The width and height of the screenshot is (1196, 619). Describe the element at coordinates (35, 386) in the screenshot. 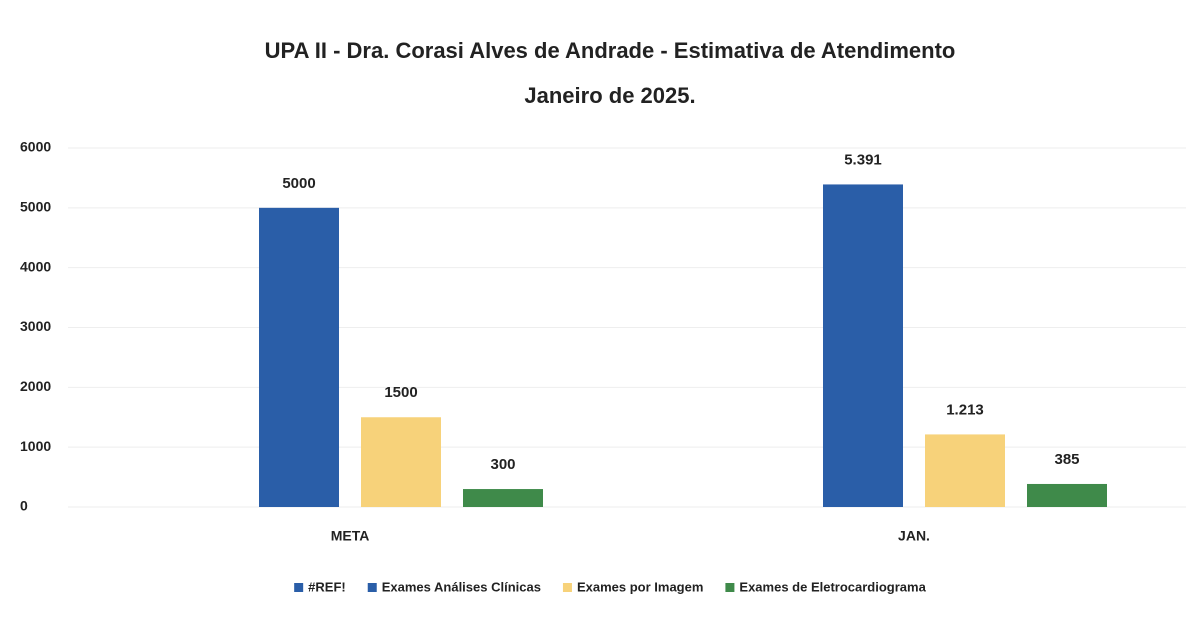

I see `y-tick-label: 2000` at that location.